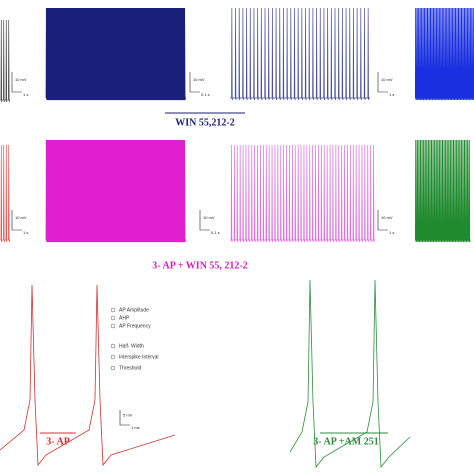 Image resolution: width=474 pixels, height=474 pixels. Describe the element at coordinates (124, 318) in the screenshot. I see `legend-entry: AHP` at that location.